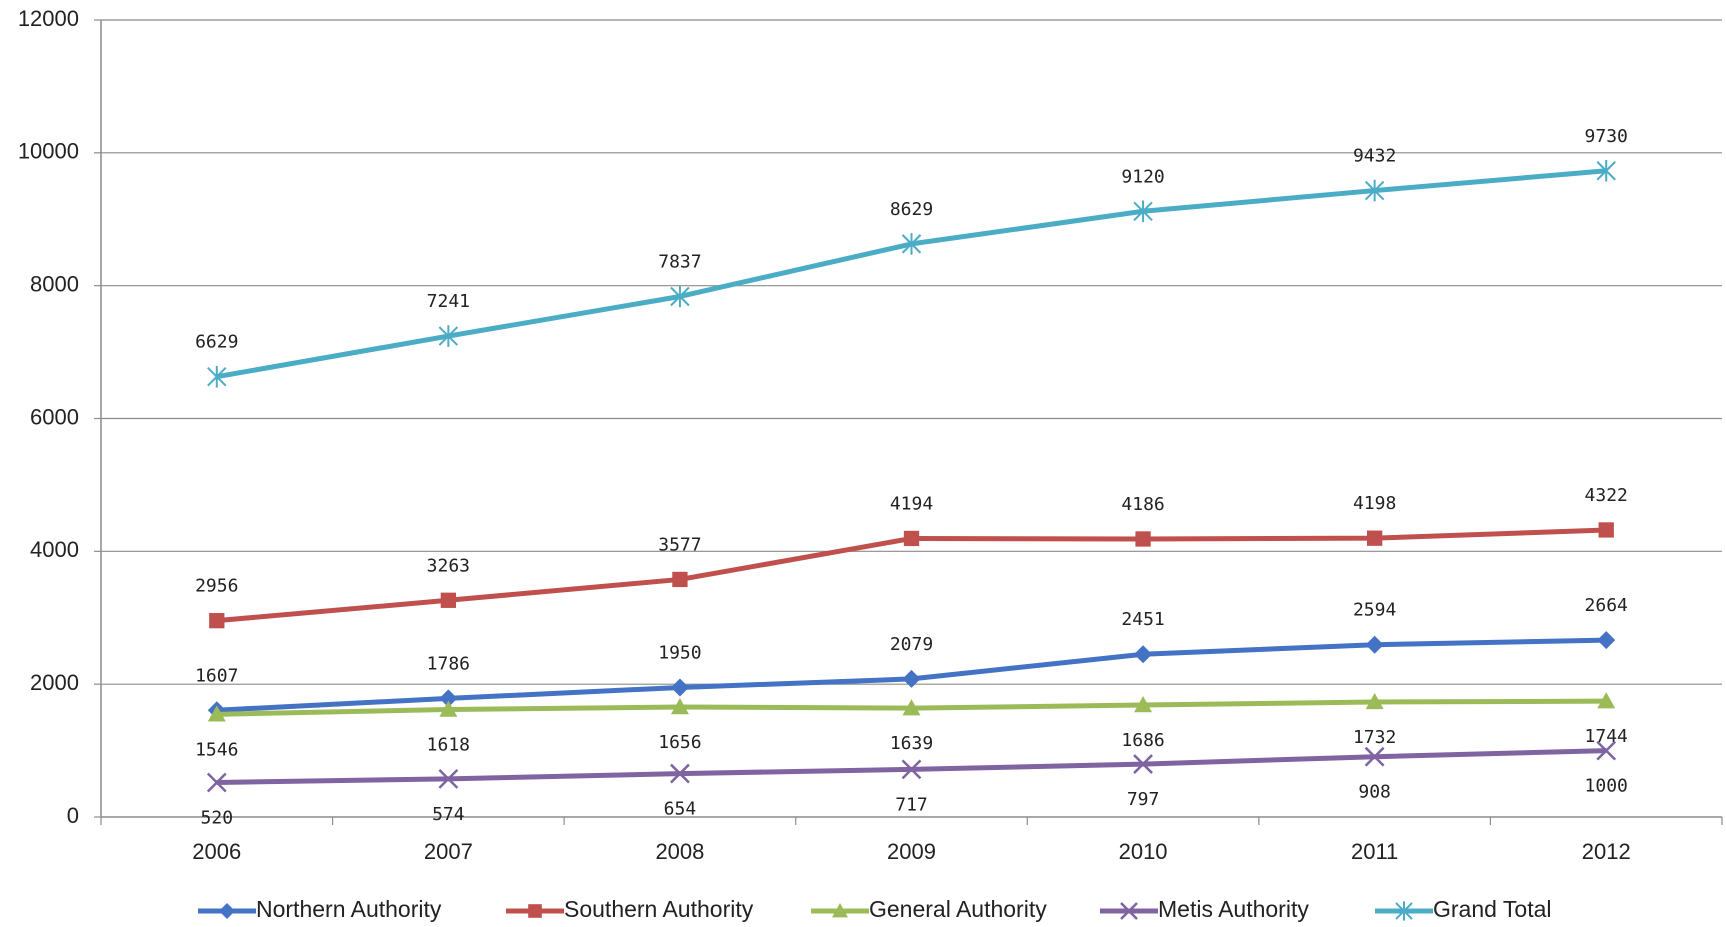 Image resolution: width=1726 pixels, height=927 pixels. What do you see at coordinates (54, 549) in the screenshot?
I see `y-tick-label: 4000` at bounding box center [54, 549].